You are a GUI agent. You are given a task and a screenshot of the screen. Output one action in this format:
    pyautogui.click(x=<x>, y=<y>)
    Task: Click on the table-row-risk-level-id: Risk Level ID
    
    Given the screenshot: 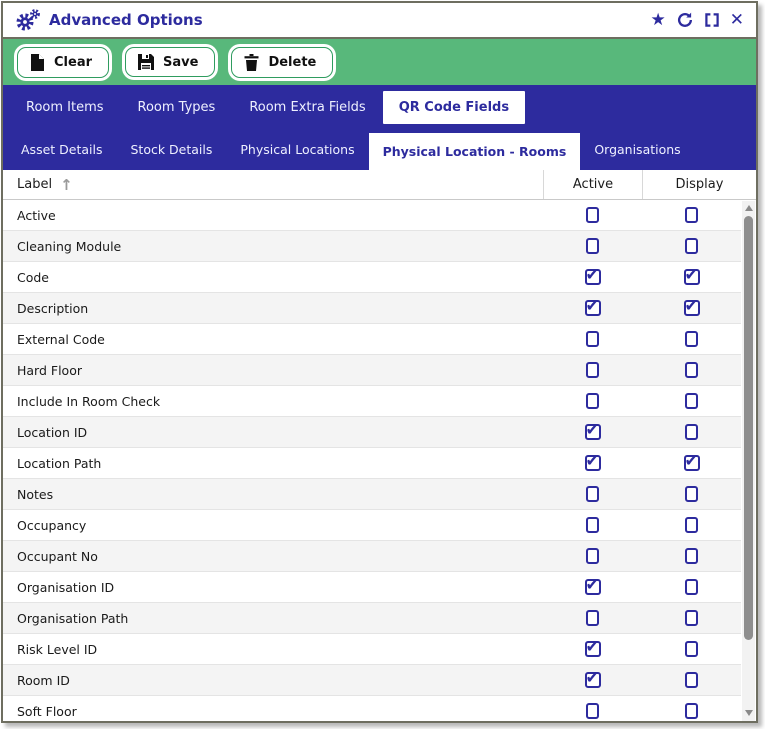 What is the action you would take?
    pyautogui.click(x=372, y=649)
    